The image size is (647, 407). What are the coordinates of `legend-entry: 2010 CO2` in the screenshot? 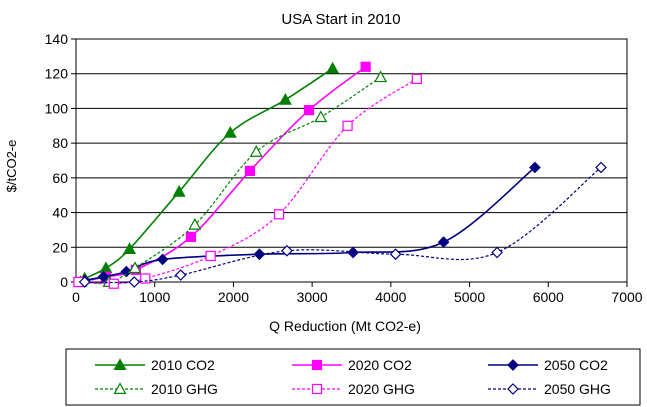 It's located at (155, 365).